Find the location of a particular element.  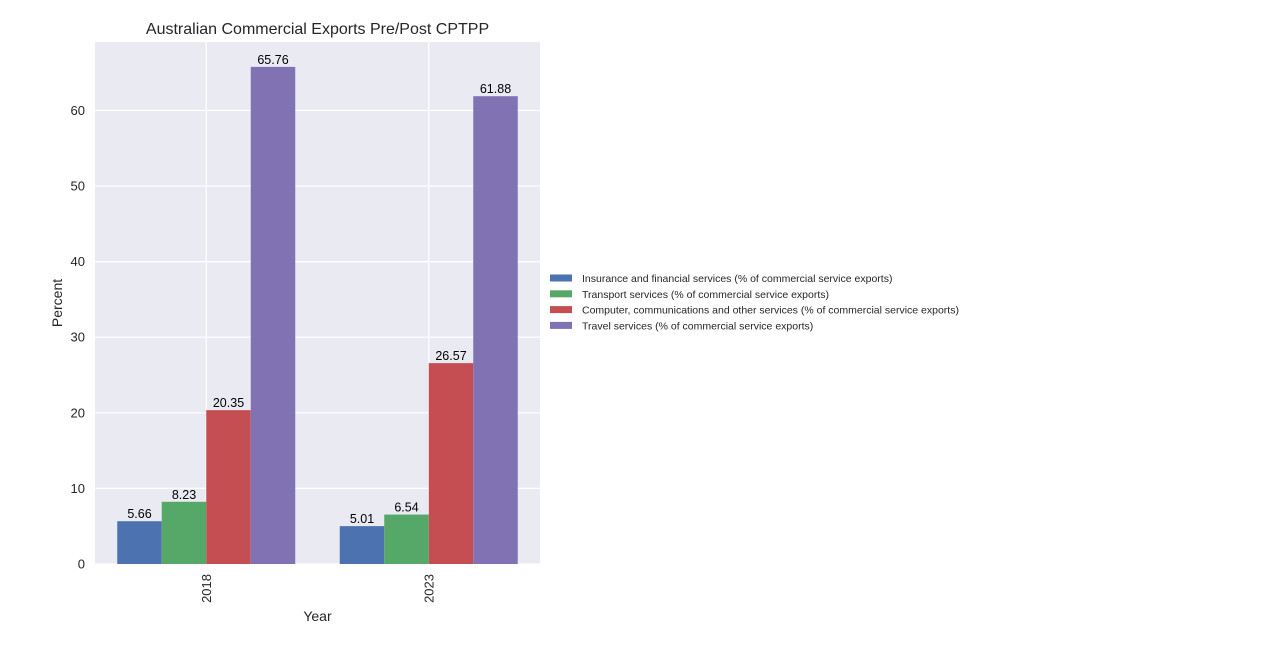

x-axis-label: Year is located at coordinates (317, 616).